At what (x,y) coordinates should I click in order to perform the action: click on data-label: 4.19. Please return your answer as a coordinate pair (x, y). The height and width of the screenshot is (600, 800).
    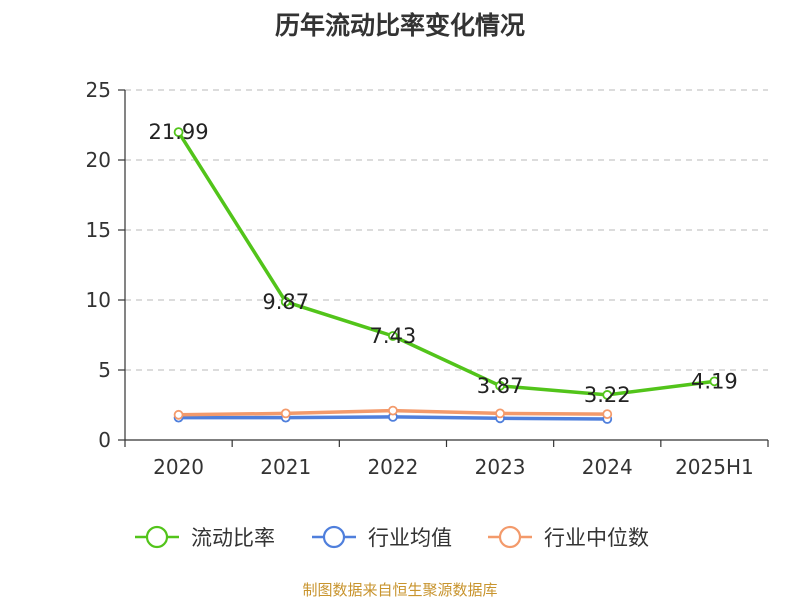
    Looking at the image, I should click on (714, 381).